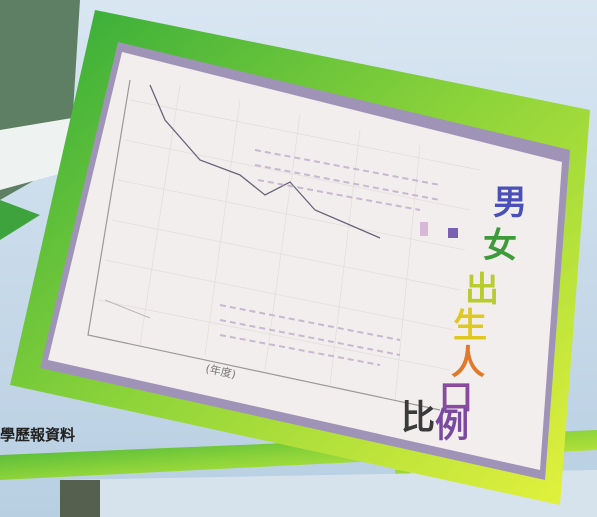 Image resolution: width=597 pixels, height=517 pixels. I want to click on title-char: 口, so click(456, 398).